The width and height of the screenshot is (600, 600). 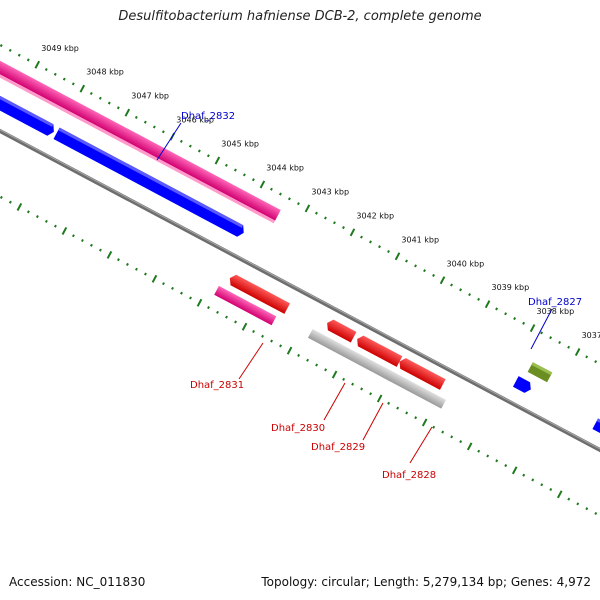 I want to click on scale-label: 3048 kbp, so click(x=105, y=72).